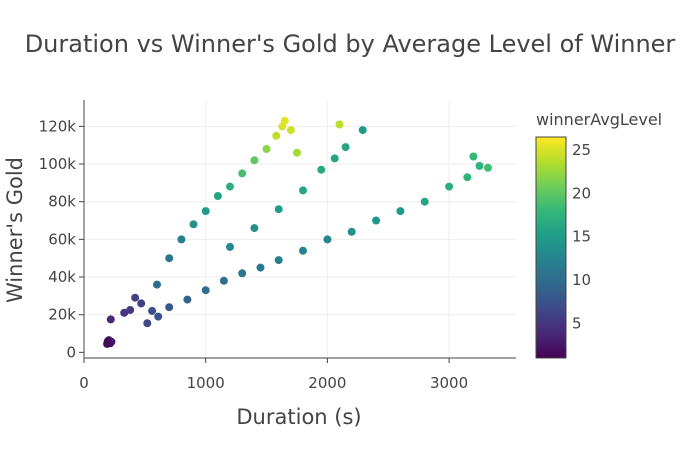 Image resolution: width=700 pixels, height=450 pixels. Describe the element at coordinates (551, 247) in the screenshot. I see `colorbar-gradient` at that location.